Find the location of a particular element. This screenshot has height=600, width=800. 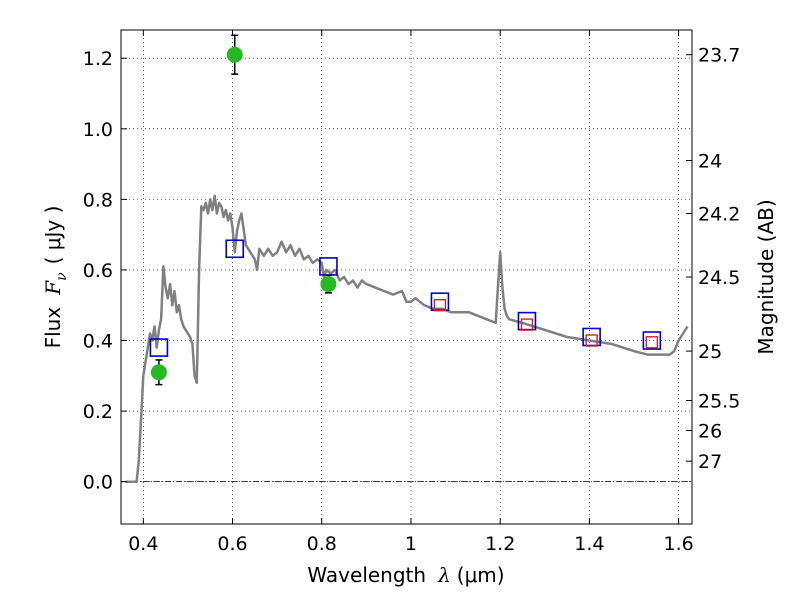

x-tick-label: 1.6 is located at coordinates (679, 544).